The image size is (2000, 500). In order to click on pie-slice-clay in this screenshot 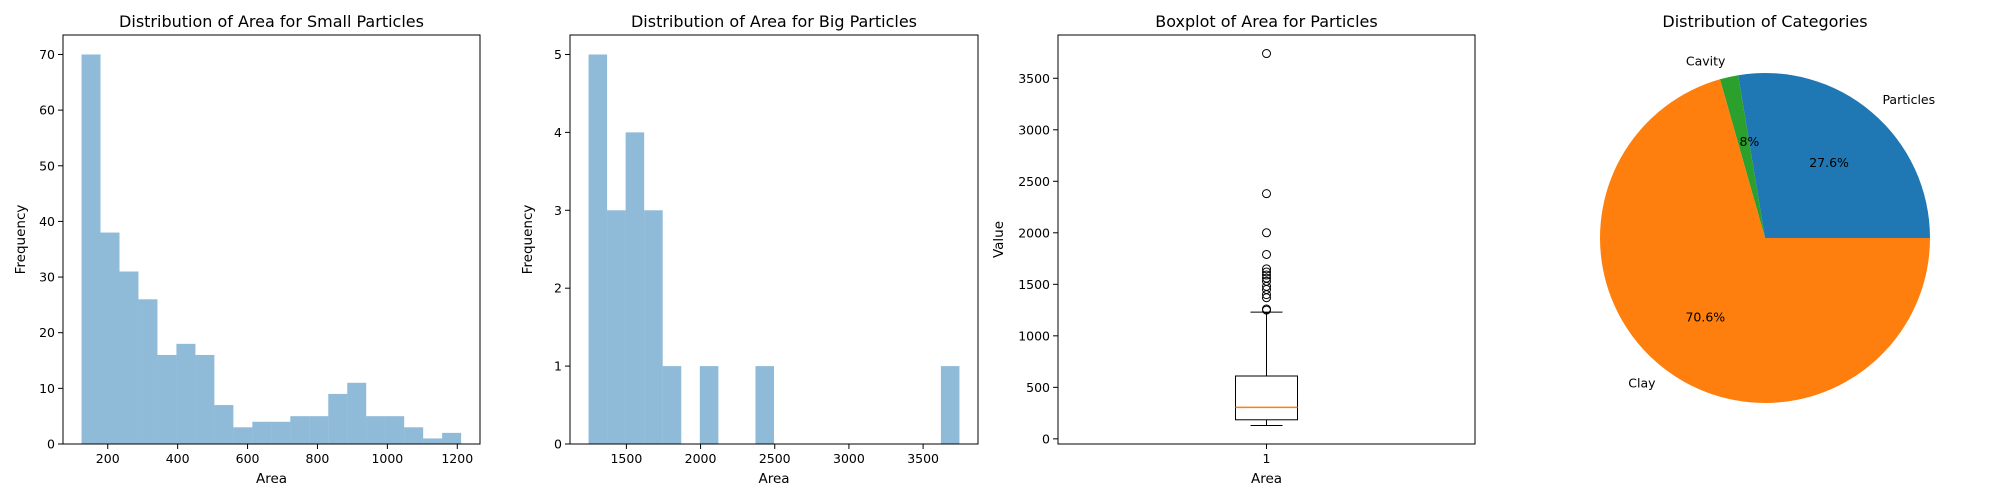, I will do `click(1765, 241)`.